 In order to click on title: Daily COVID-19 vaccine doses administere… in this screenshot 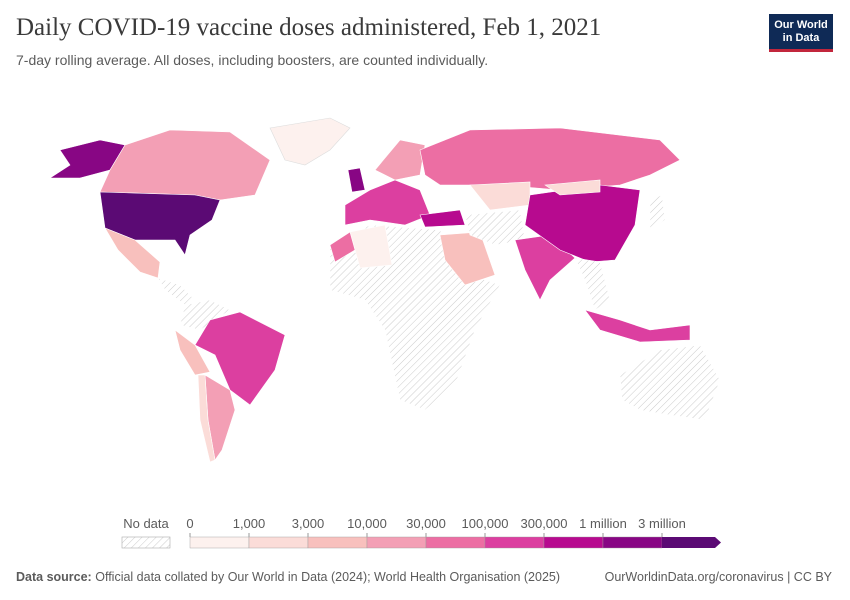, I will do `click(309, 27)`.